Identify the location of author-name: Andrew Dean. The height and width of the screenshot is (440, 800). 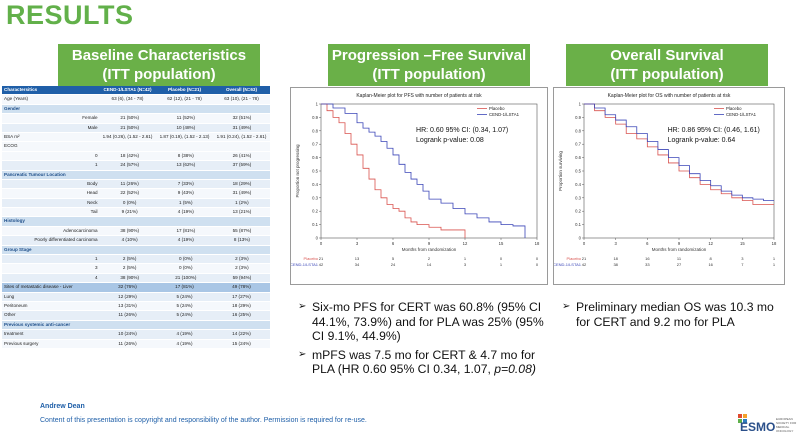
(62, 406).